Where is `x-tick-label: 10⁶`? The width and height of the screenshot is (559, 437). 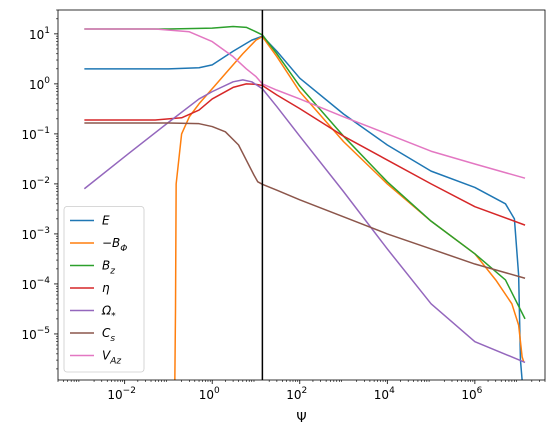
x-tick-label: 10⁶ is located at coordinates (471, 394).